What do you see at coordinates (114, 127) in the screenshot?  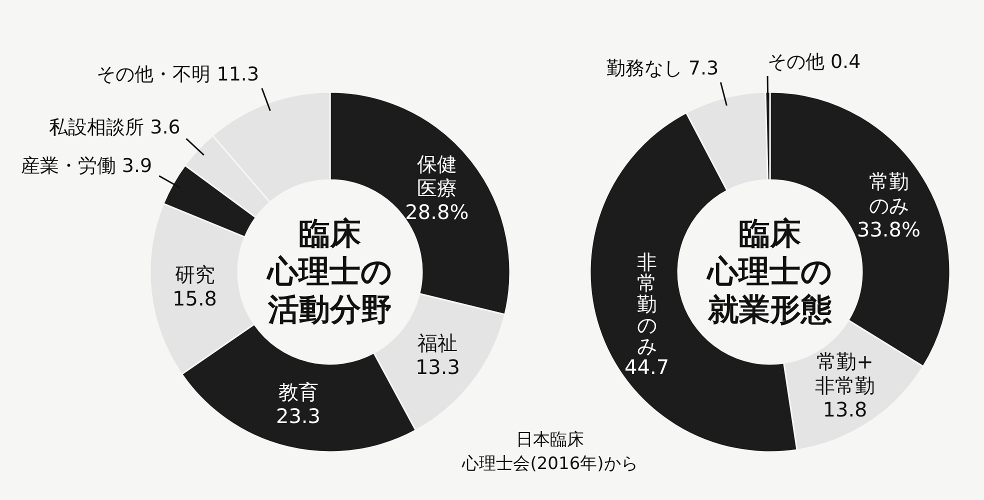 I see `slice-label: 私設相談所 3.6` at bounding box center [114, 127].